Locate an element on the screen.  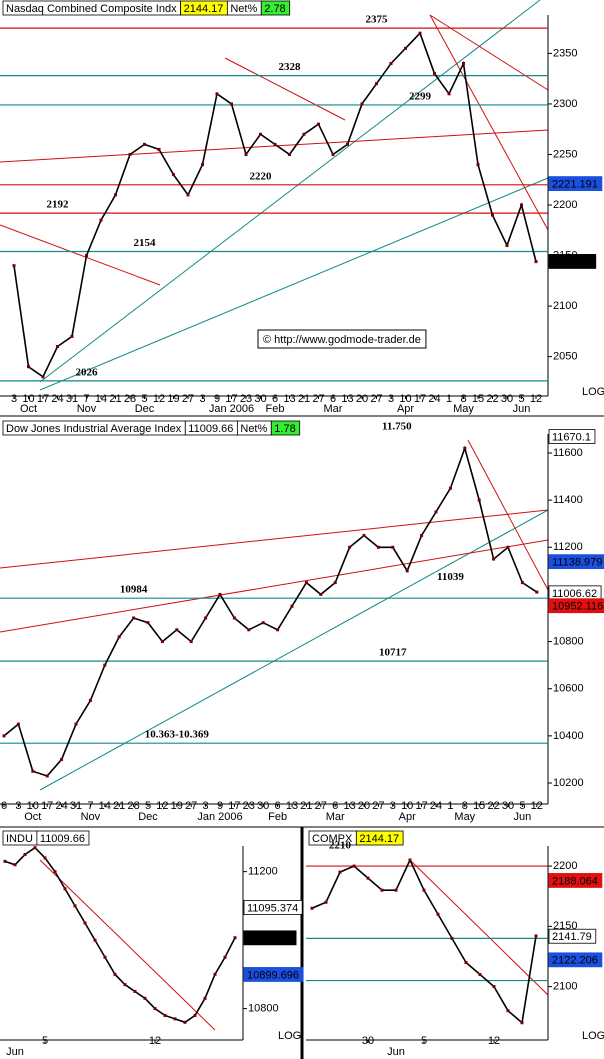
x-tick-label: 28 is located at coordinates (133, 806).